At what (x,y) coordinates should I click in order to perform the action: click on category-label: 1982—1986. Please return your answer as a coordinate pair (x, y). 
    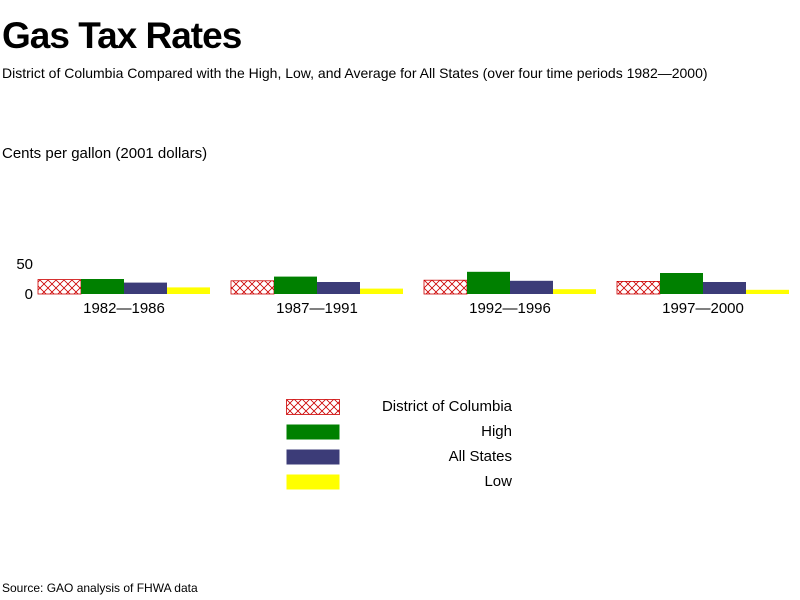
    Looking at the image, I should click on (124, 308).